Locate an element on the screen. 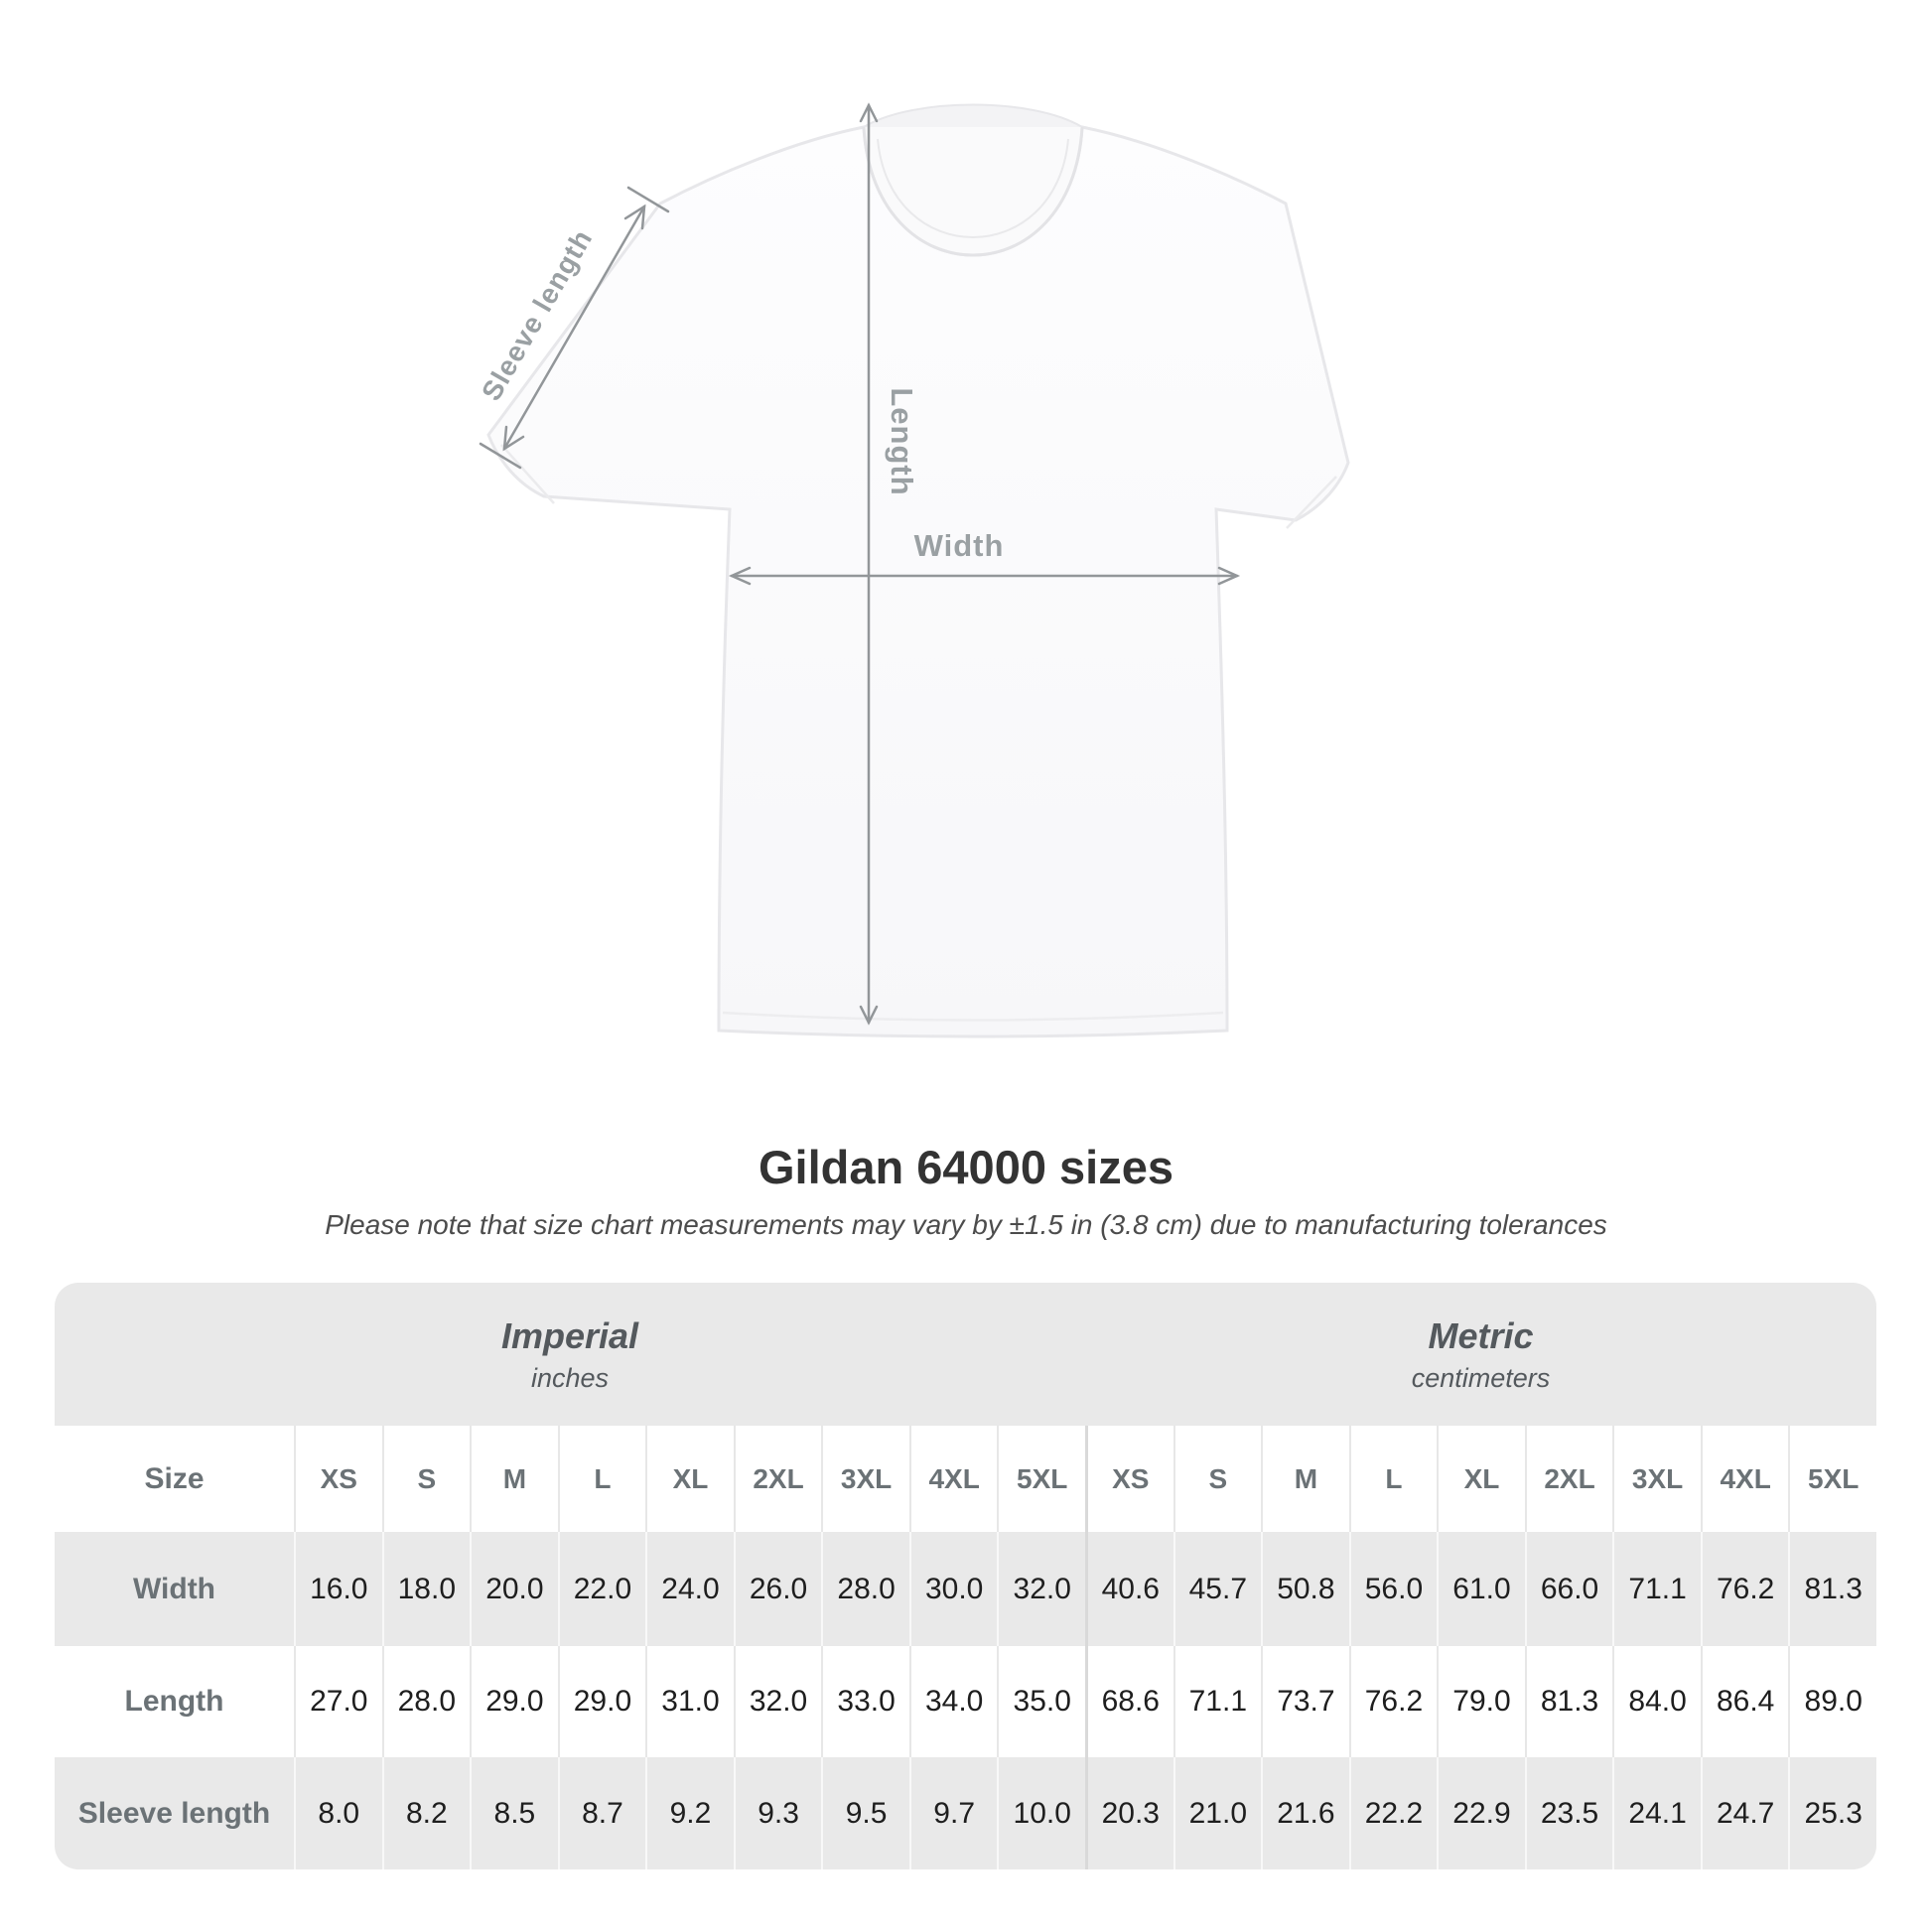  value-cell: 8.5 is located at coordinates (514, 1813).